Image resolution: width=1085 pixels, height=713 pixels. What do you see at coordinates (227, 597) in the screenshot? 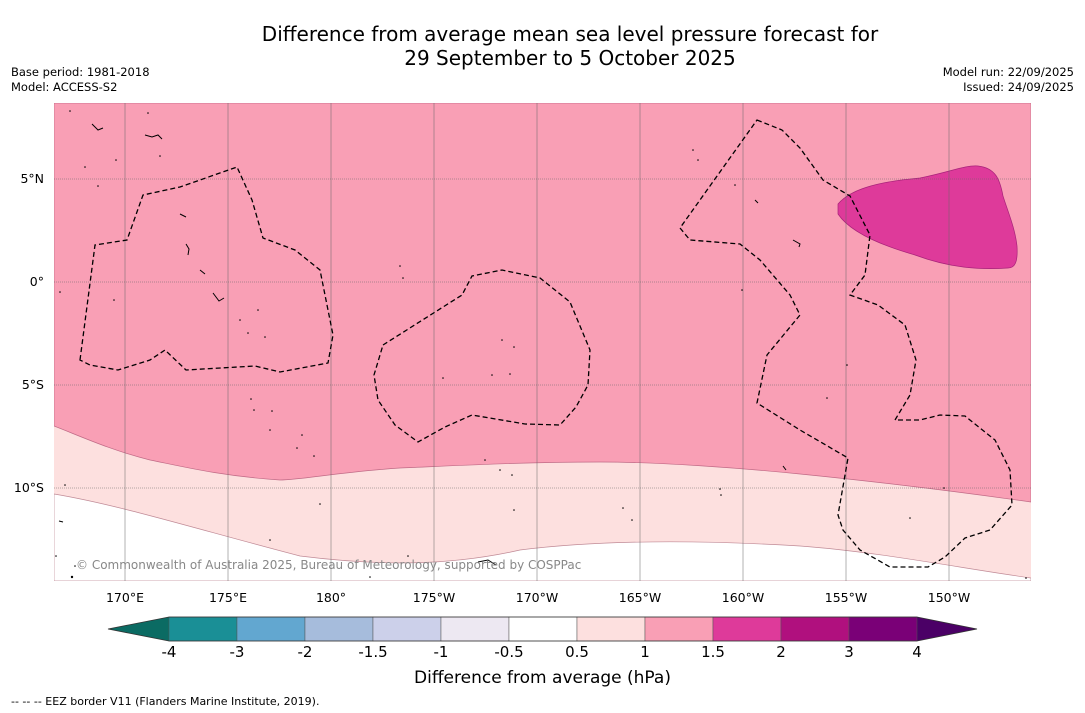
I see `longitude-label: 175°E` at bounding box center [227, 597].